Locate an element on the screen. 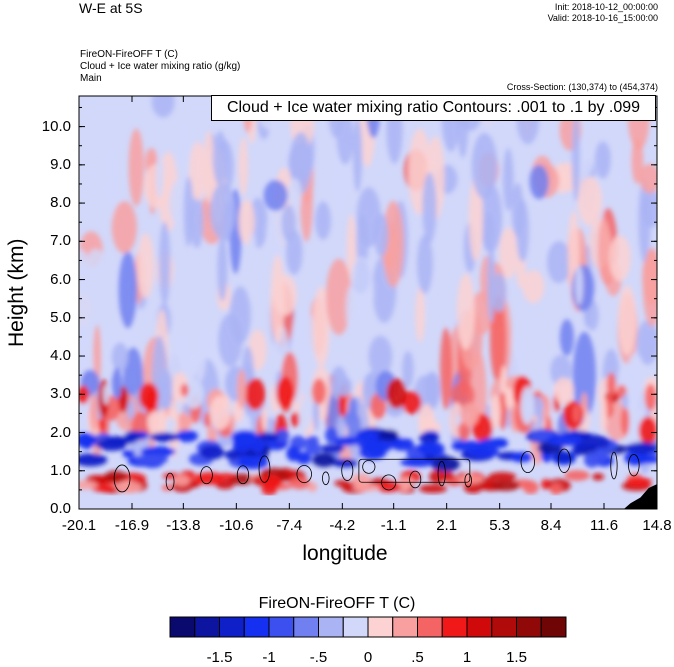 The width and height of the screenshot is (674, 667). y-tick-label: 4.0 is located at coordinates (60, 356).